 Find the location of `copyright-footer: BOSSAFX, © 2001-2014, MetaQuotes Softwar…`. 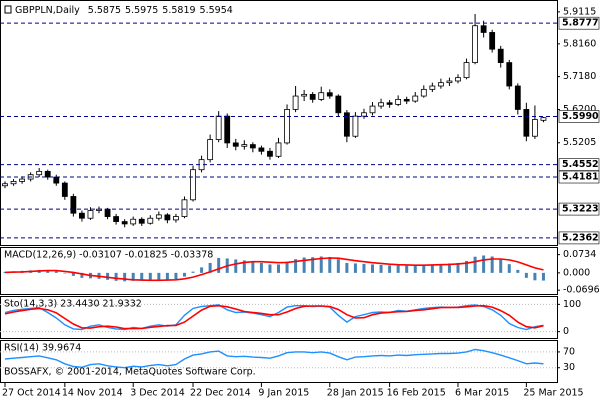

copyright-footer: BOSSAFX, © 2001-2014, MetaQuotes Softwar… is located at coordinates (130, 372).